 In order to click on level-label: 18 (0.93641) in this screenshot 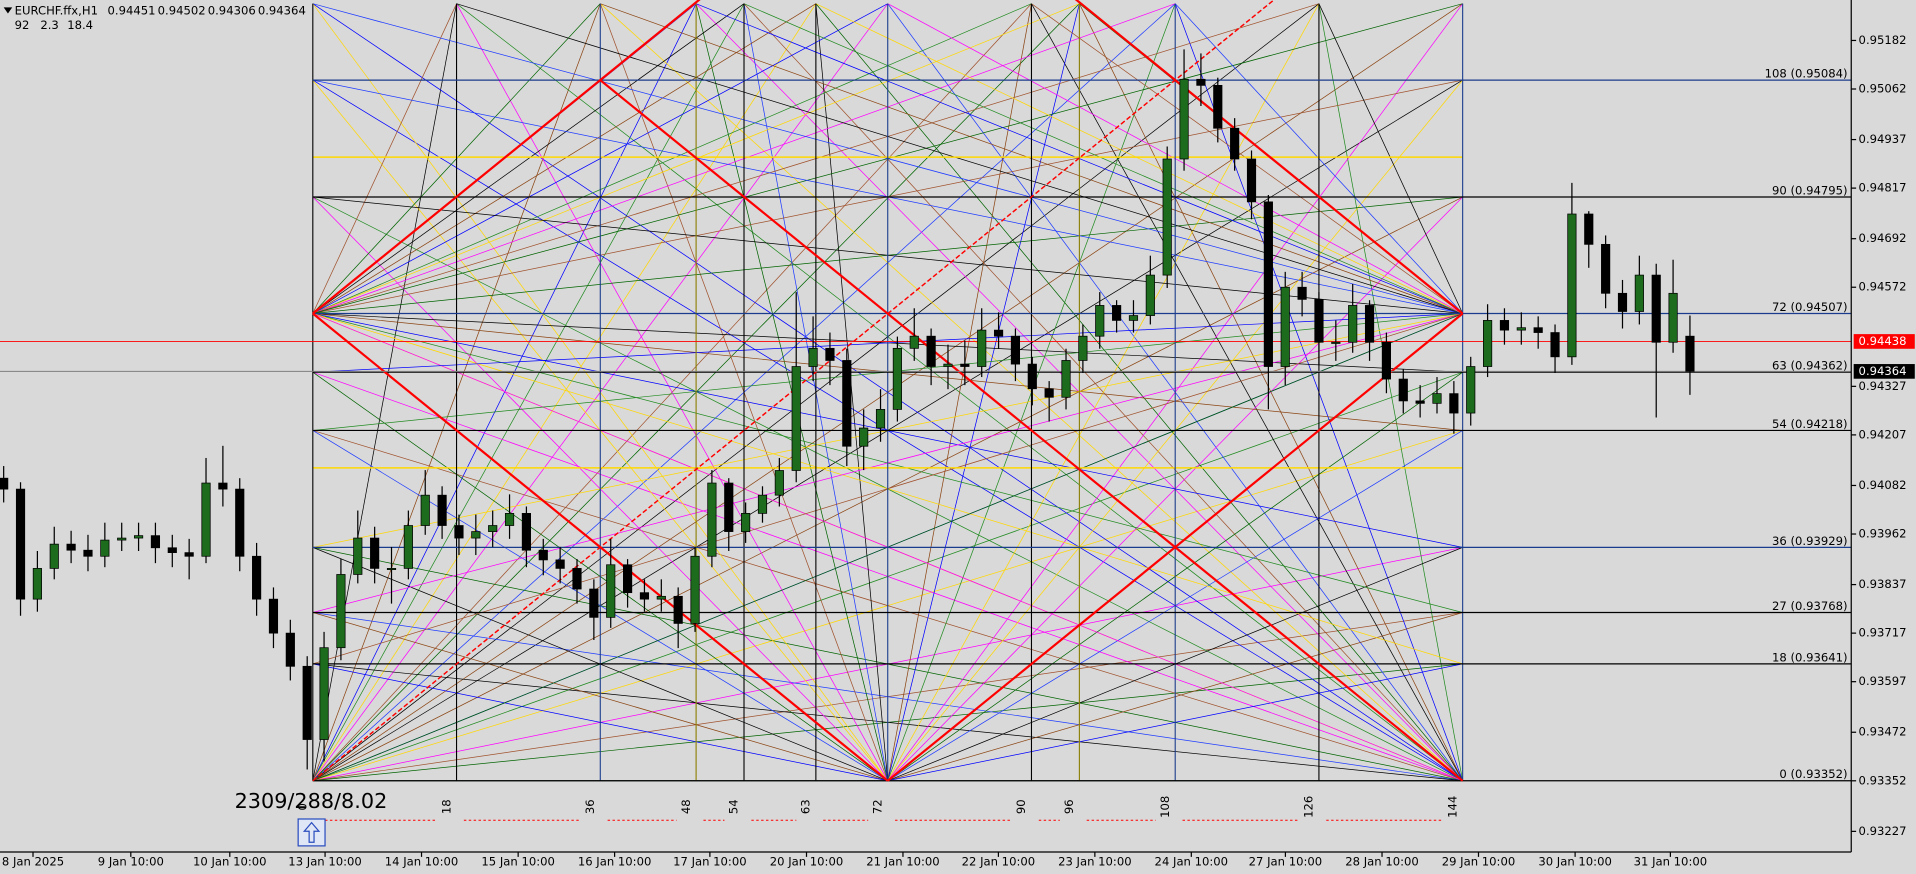, I will do `click(1810, 657)`.